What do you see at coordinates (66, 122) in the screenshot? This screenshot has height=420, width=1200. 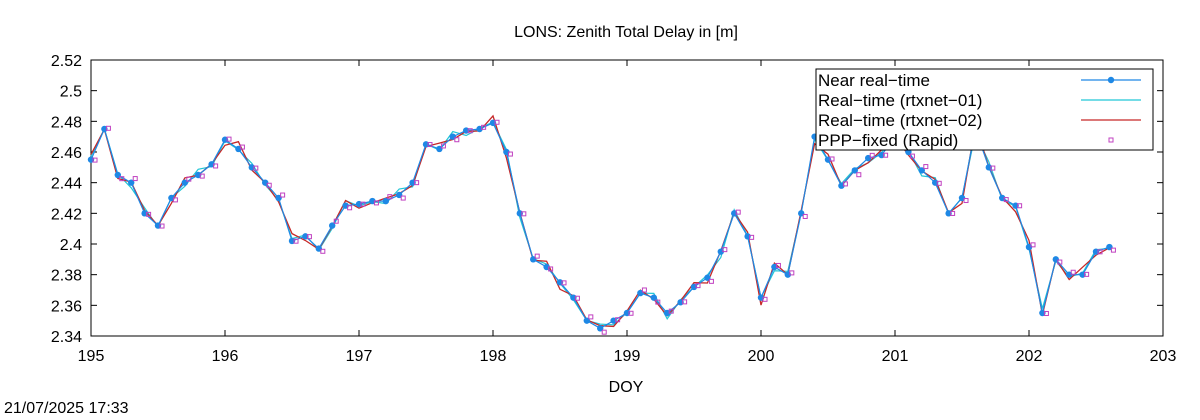 I see `y-tick-label: 2.48` at bounding box center [66, 122].